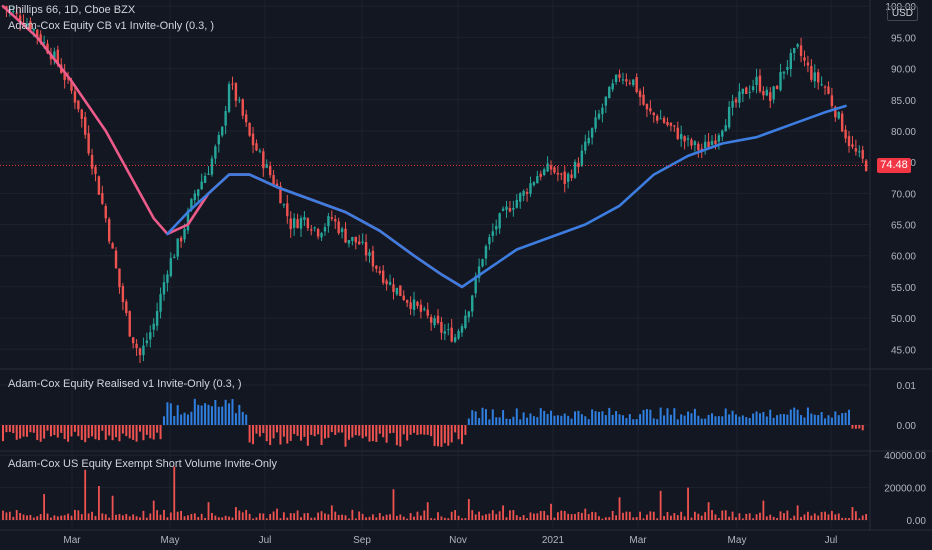 The image size is (932, 550). Describe the element at coordinates (902, 13) in the screenshot. I see `currency-label: USD` at that location.